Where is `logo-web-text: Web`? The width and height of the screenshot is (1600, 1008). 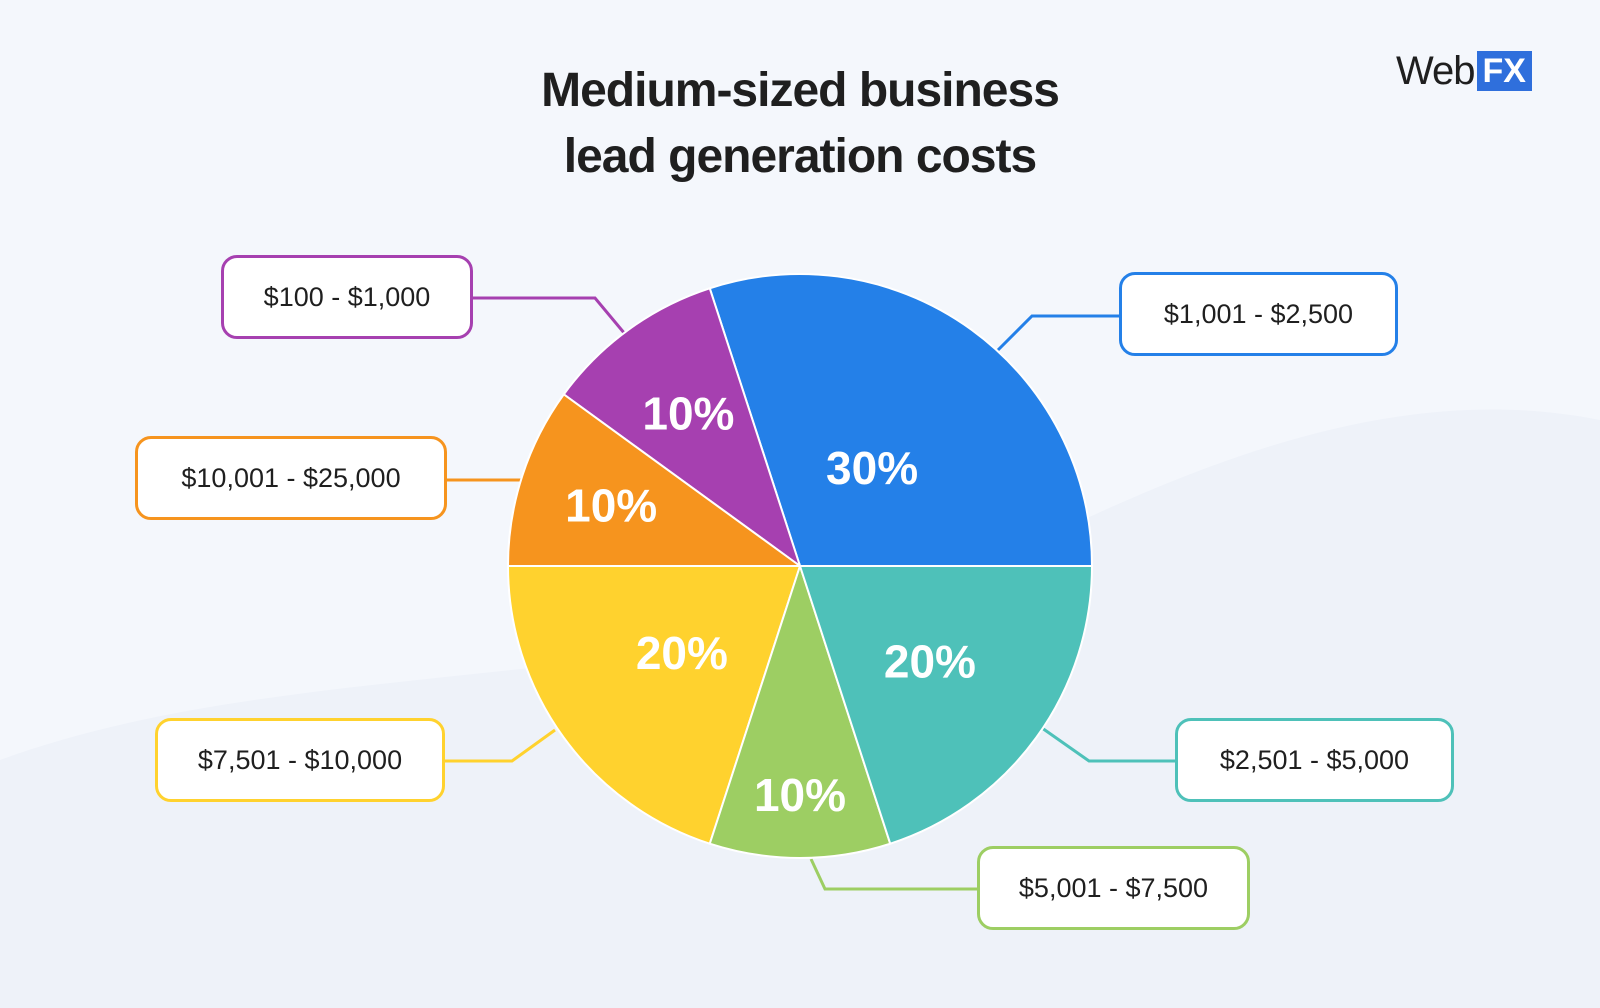 logo-web-text: Web is located at coordinates (1436, 70).